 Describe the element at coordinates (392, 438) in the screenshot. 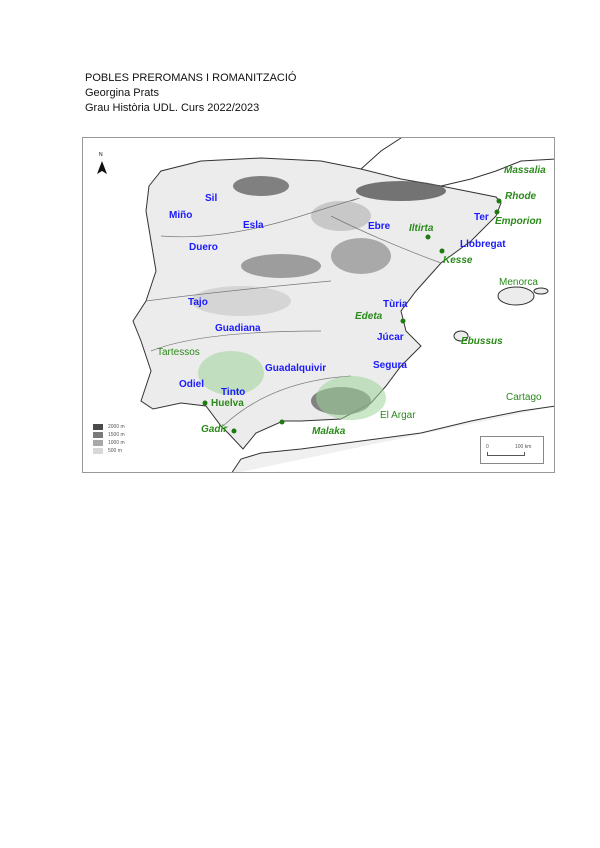

I see `africa-coast` at that location.